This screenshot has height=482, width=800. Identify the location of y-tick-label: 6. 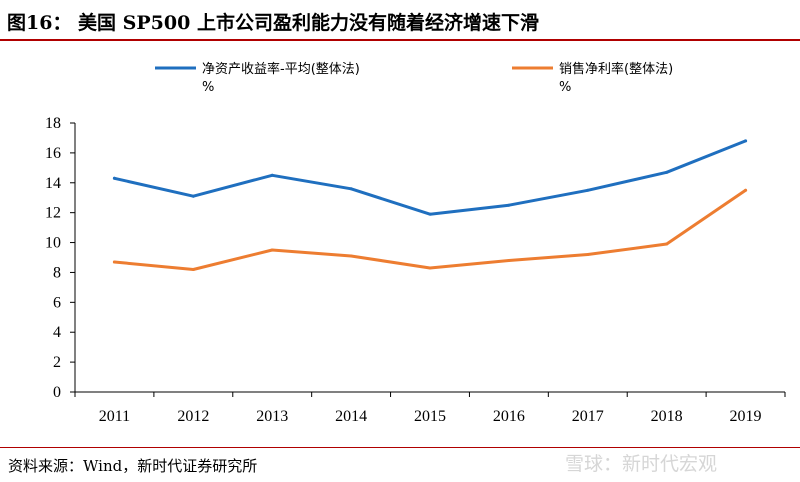
(57, 302).